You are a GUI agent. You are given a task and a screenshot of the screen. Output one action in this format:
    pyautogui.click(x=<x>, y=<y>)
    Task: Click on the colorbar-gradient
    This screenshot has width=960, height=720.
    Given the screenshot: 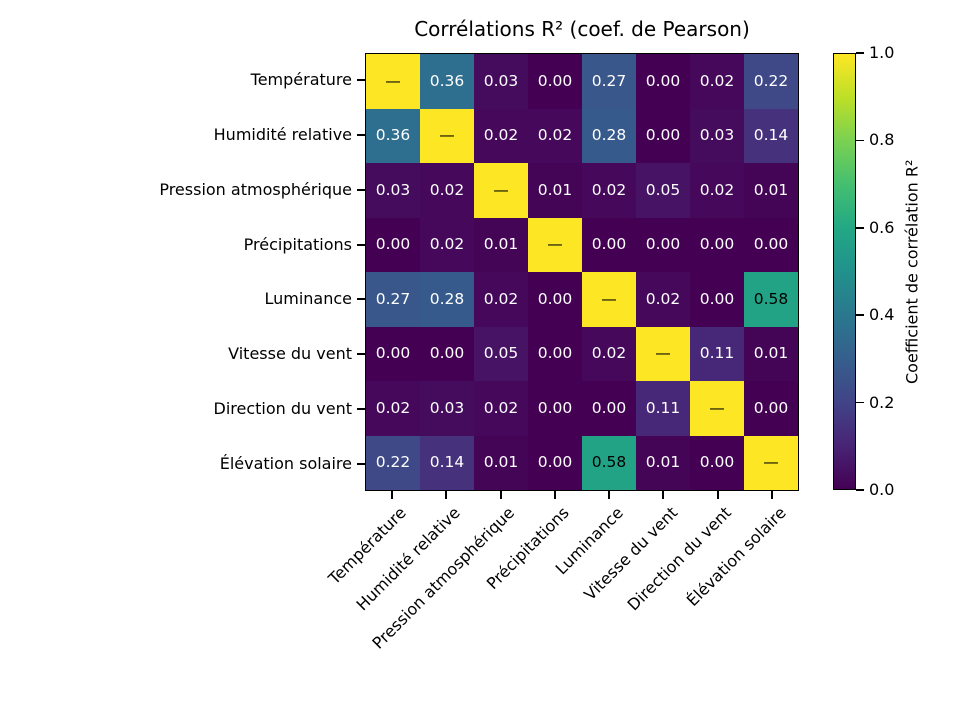 What is the action you would take?
    pyautogui.click(x=844, y=271)
    